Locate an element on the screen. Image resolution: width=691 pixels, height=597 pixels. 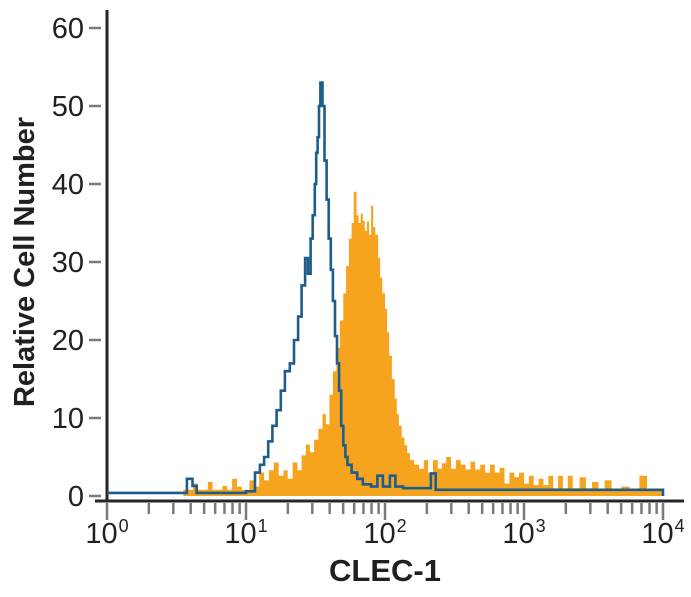
x-axis: 10⁰ 10¹ 10² 10³ 10⁴ is located at coordinates (385, 524).